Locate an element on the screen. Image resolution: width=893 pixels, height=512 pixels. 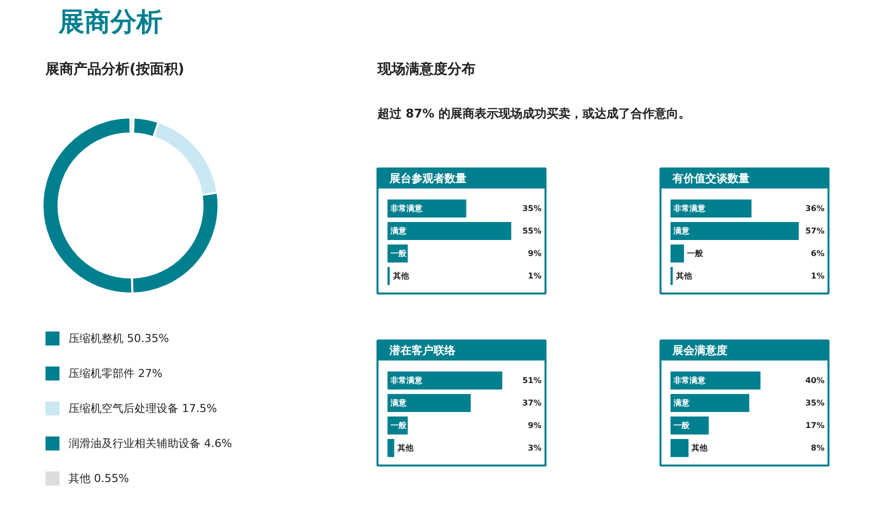
legend-label: 压缩机空气后处理设备 17.5% is located at coordinates (142, 408).